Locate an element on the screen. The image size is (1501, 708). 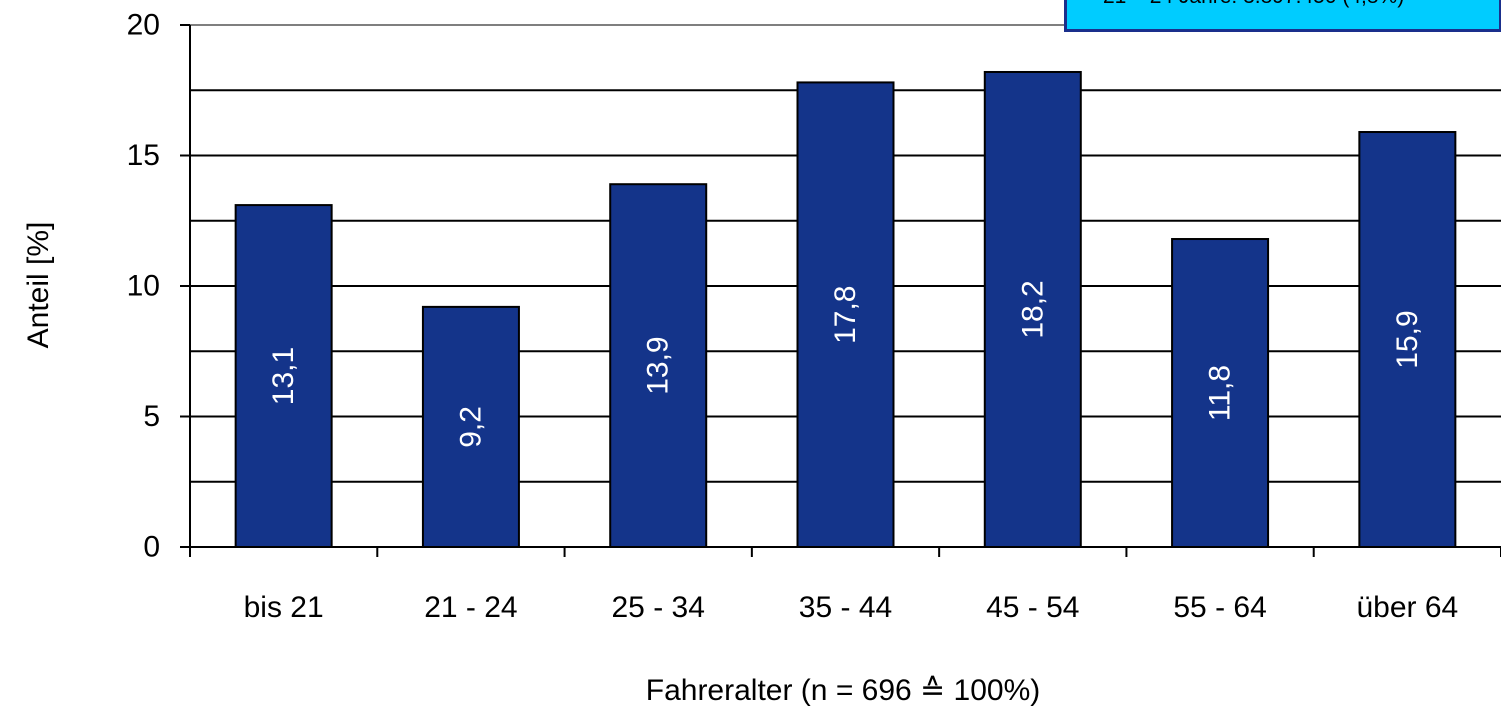
y-tick-label: 20 is located at coordinates (143, 25).